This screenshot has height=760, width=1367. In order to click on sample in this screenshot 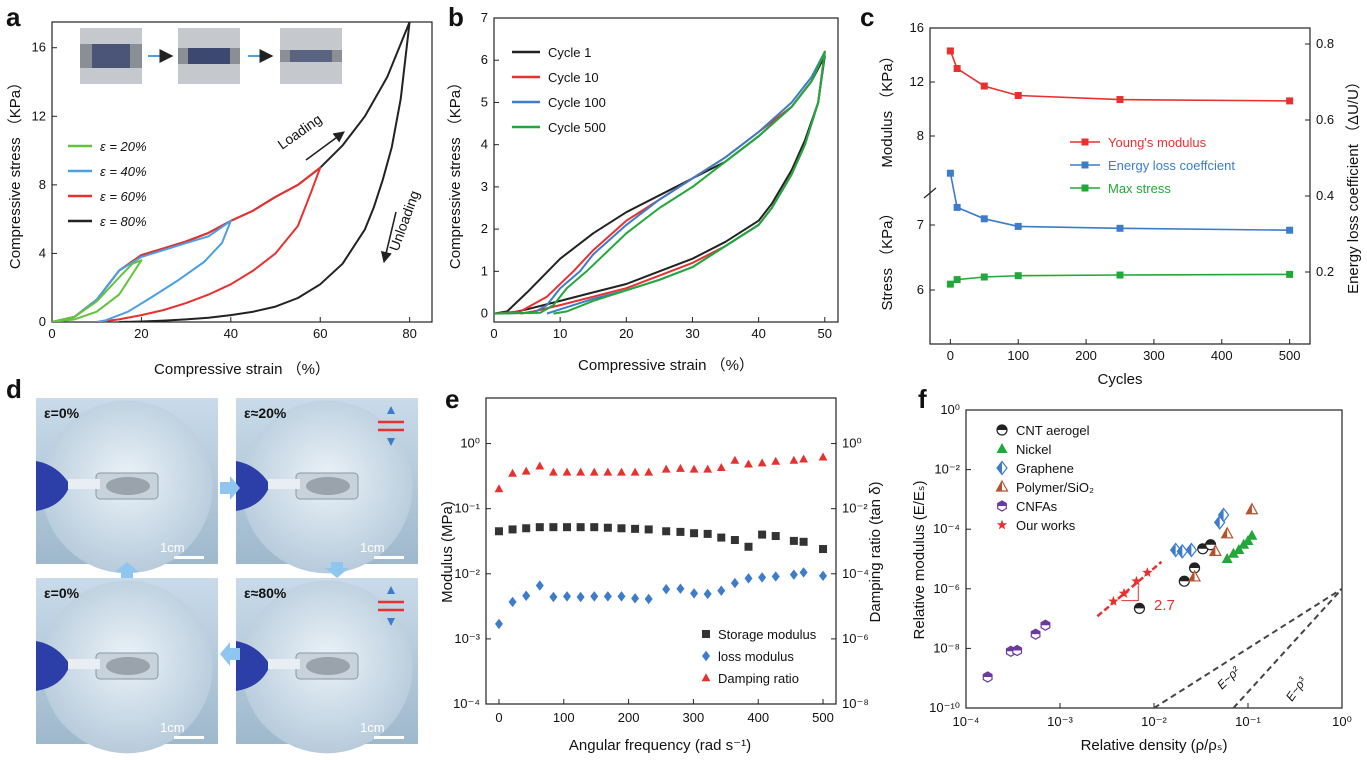, I will do `click(128, 666)`.